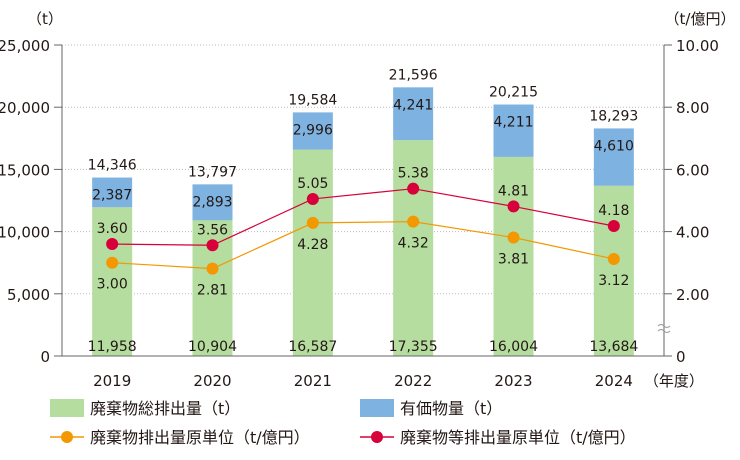 This screenshot has width=740, height=460. Describe the element at coordinates (692, 295) in the screenshot. I see `right-tick-label: 2.00` at that location.